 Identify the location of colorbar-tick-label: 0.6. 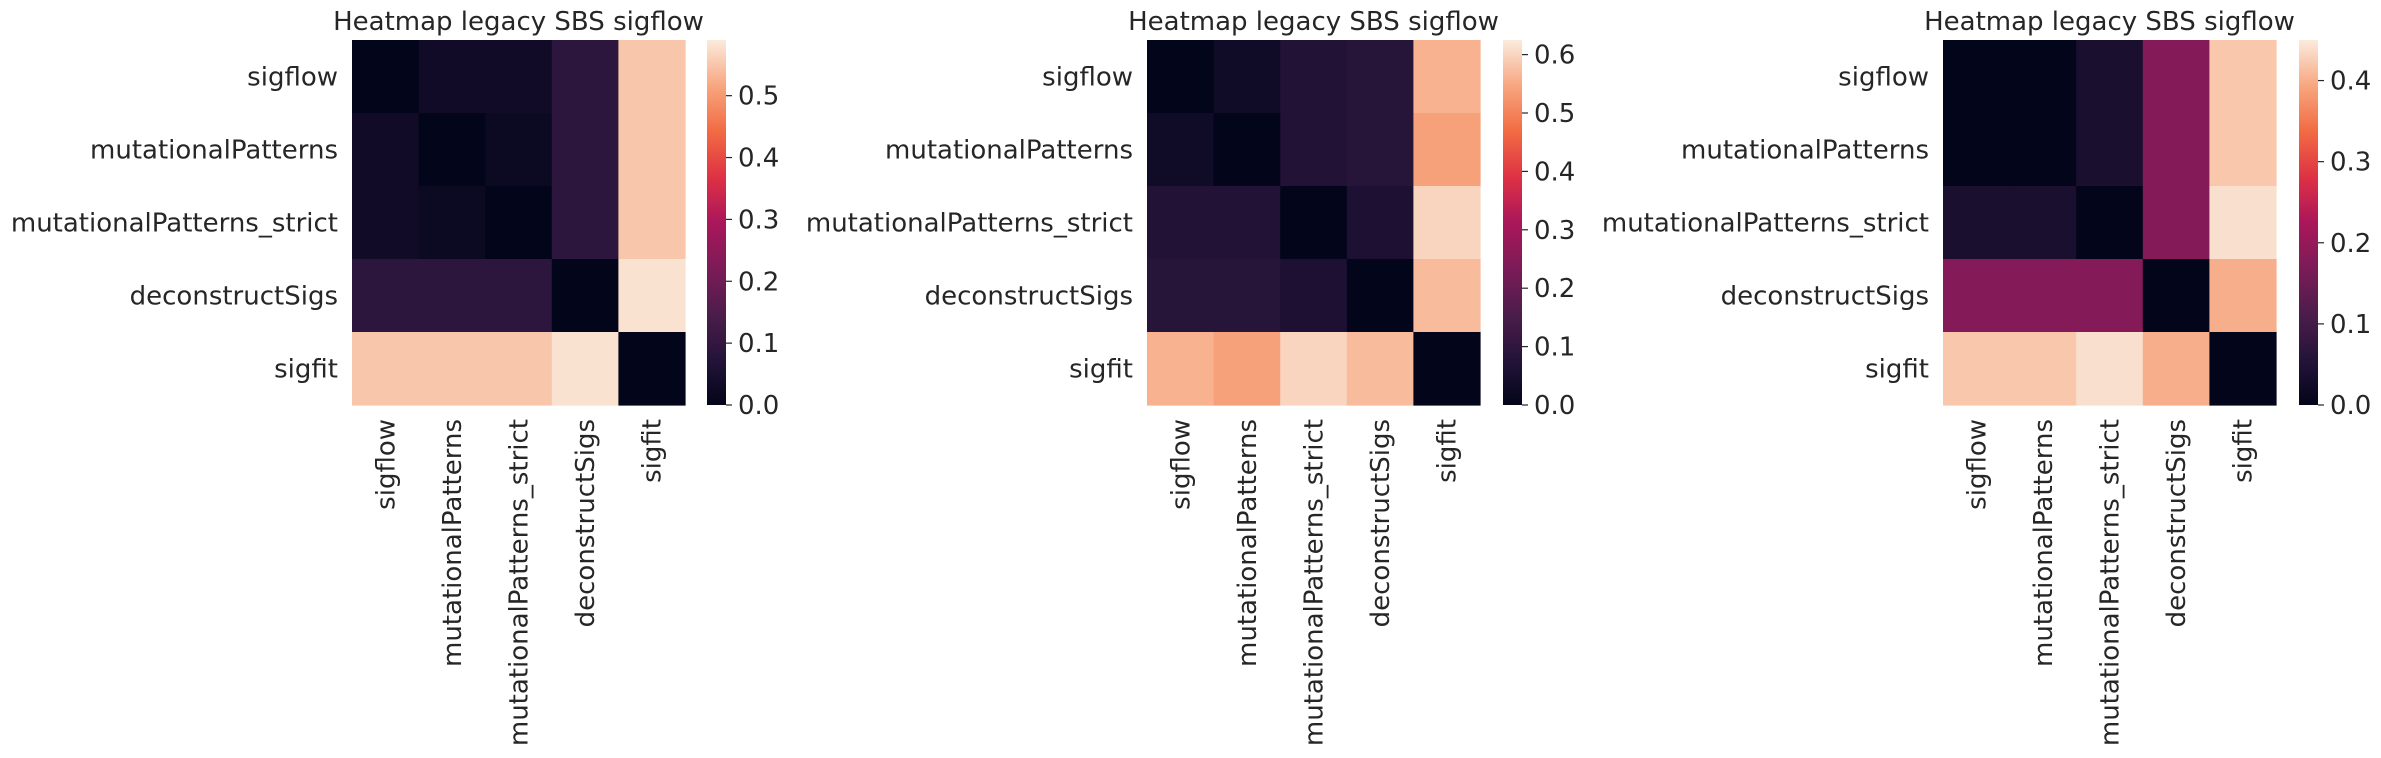
(1554, 56).